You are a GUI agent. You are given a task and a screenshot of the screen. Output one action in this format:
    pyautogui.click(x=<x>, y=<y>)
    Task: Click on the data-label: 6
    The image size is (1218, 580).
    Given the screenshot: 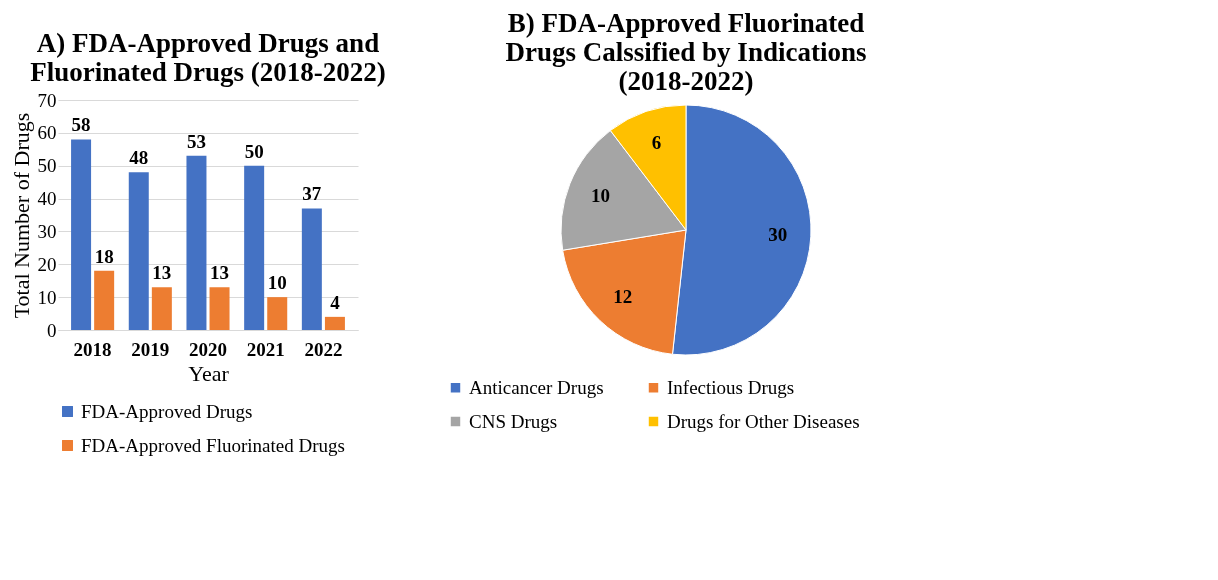 What is the action you would take?
    pyautogui.click(x=656, y=142)
    